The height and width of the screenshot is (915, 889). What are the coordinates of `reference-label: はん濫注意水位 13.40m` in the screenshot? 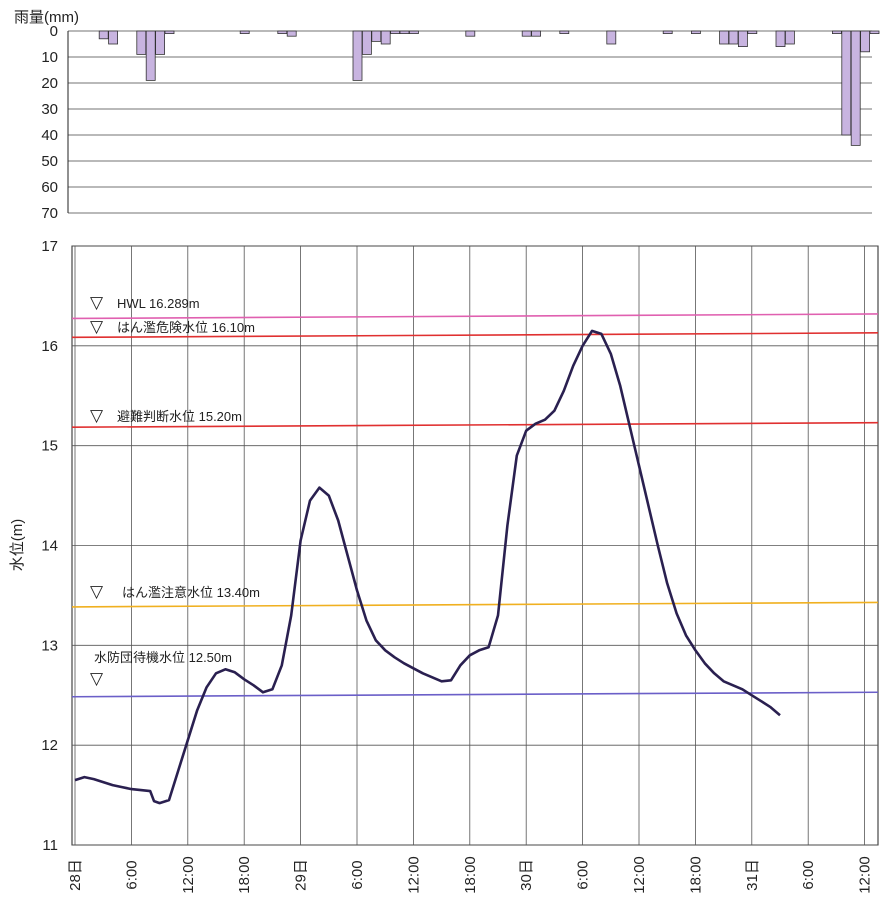 It's located at (191, 592).